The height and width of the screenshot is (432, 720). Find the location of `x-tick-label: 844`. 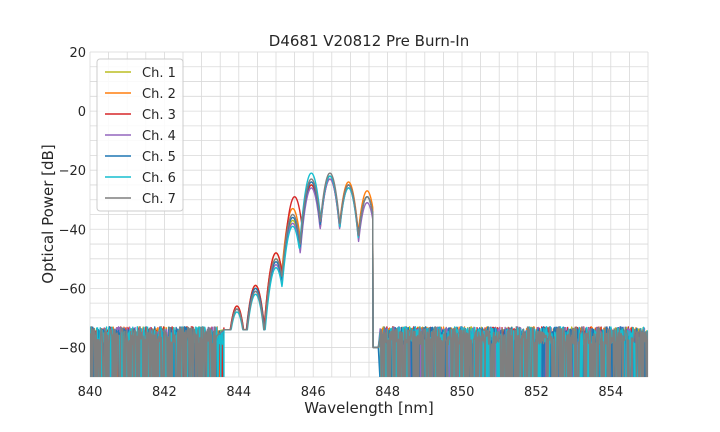

x-tick-label: 844 is located at coordinates (238, 392).